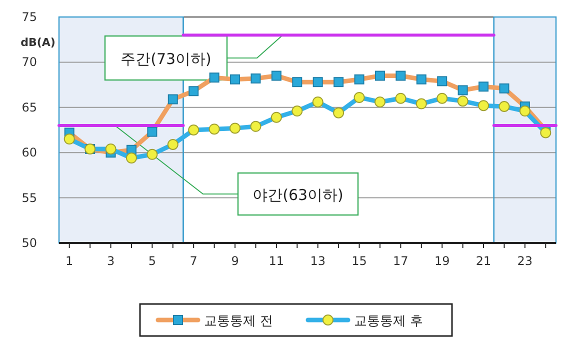 The width and height of the screenshot is (569, 341). I want to click on x-tick-label: 13, so click(318, 261).